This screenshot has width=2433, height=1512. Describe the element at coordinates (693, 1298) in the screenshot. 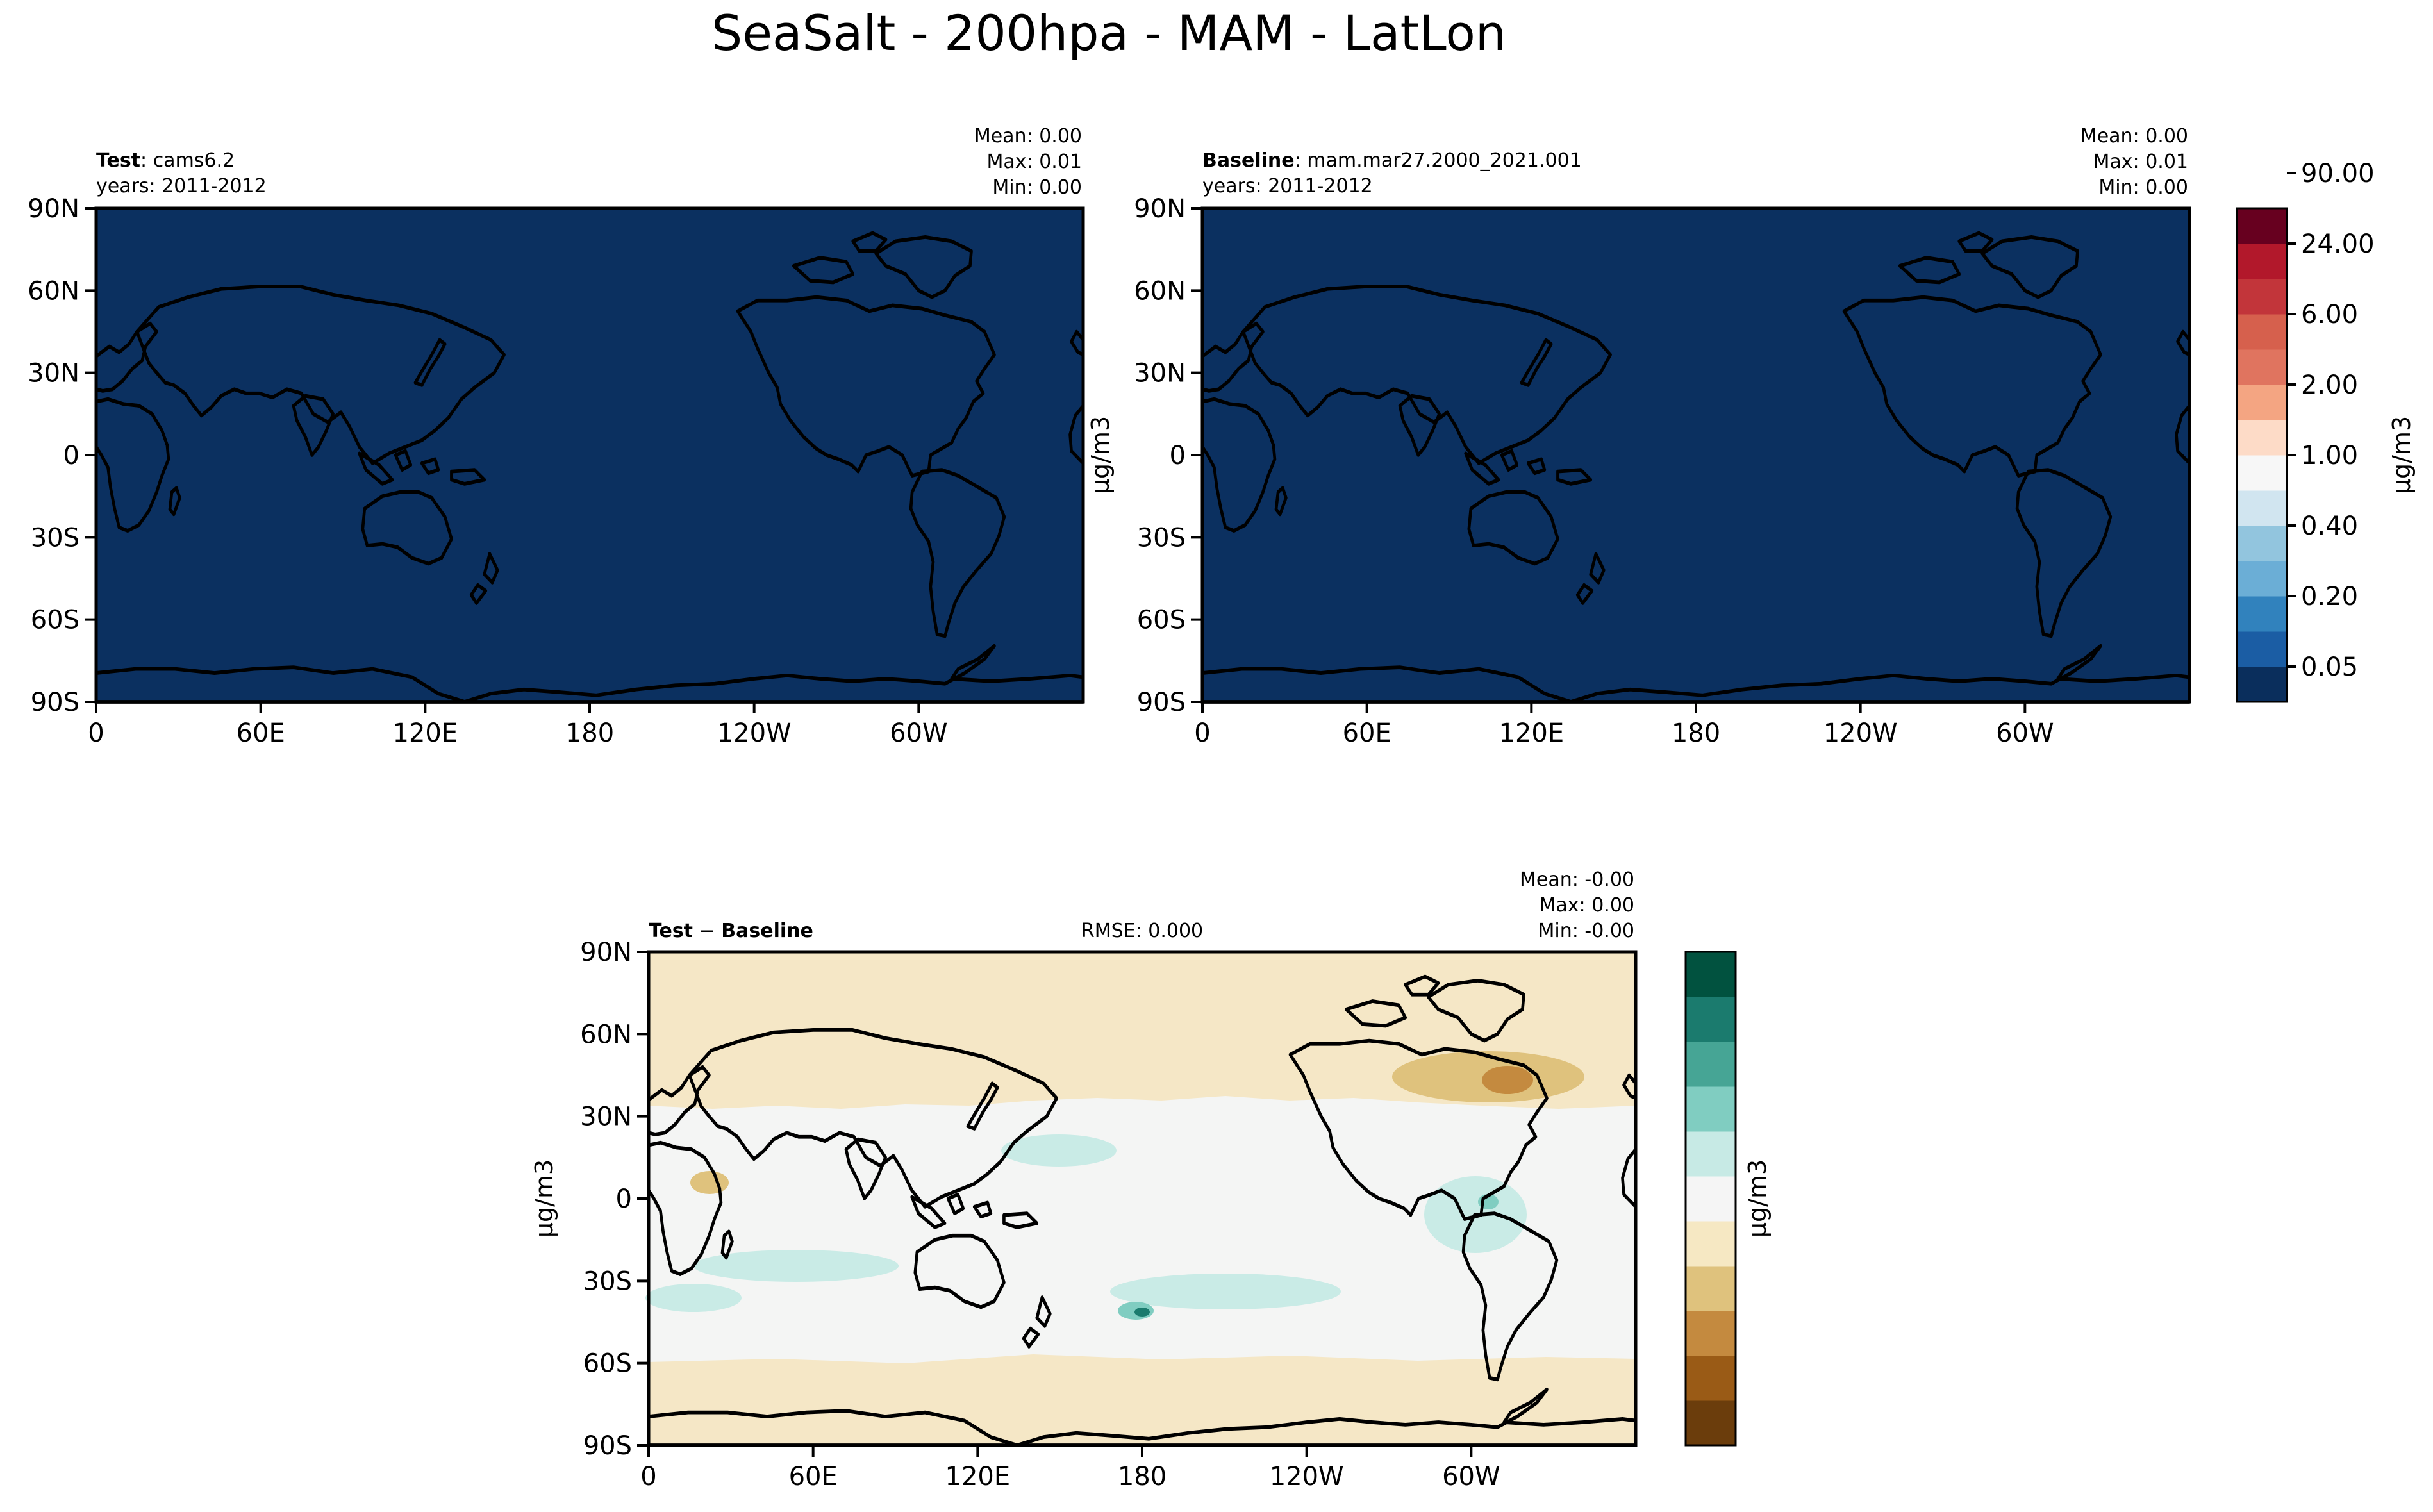

I see `diff-patch-west` at that location.